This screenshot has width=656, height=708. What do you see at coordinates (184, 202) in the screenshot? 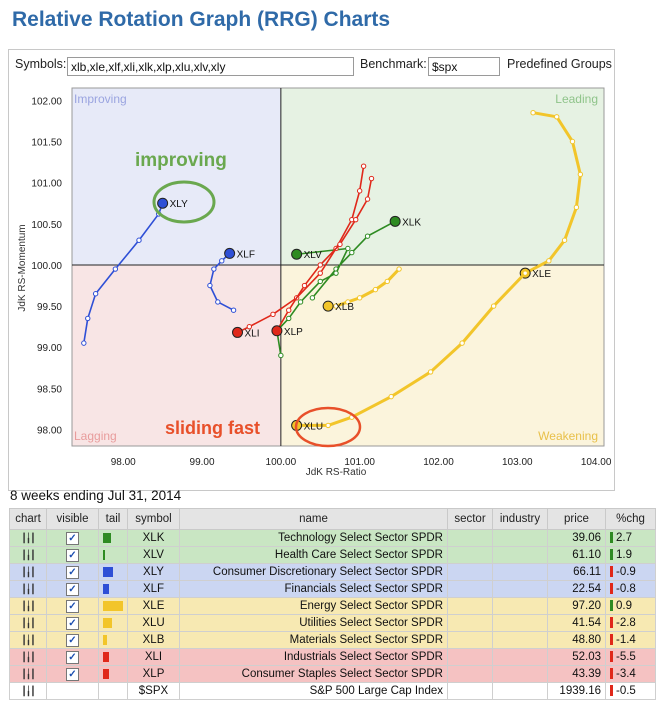
I see `improving-highlight-circle` at bounding box center [184, 202].